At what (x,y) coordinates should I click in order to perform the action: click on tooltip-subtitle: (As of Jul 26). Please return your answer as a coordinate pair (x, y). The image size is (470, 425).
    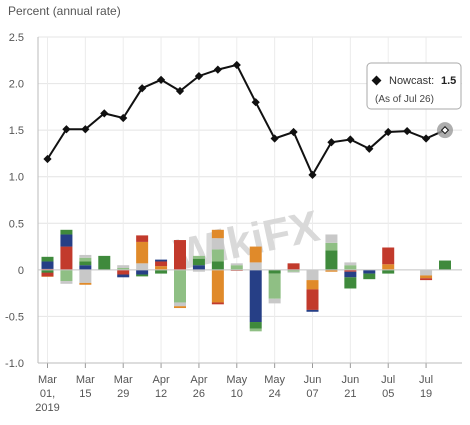
    Looking at the image, I should click on (404, 99).